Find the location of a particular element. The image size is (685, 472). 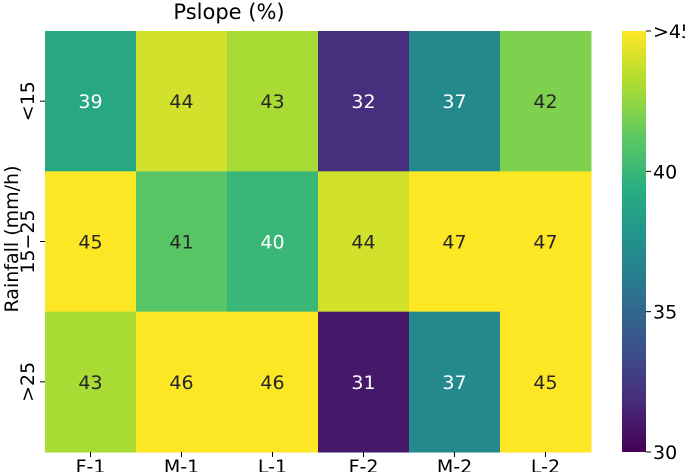

y-tick-label: >25 is located at coordinates (28, 382).